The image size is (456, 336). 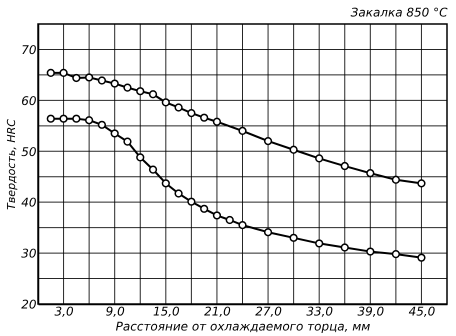 I want to click on y-tick-label: 60, so click(x=29, y=101).